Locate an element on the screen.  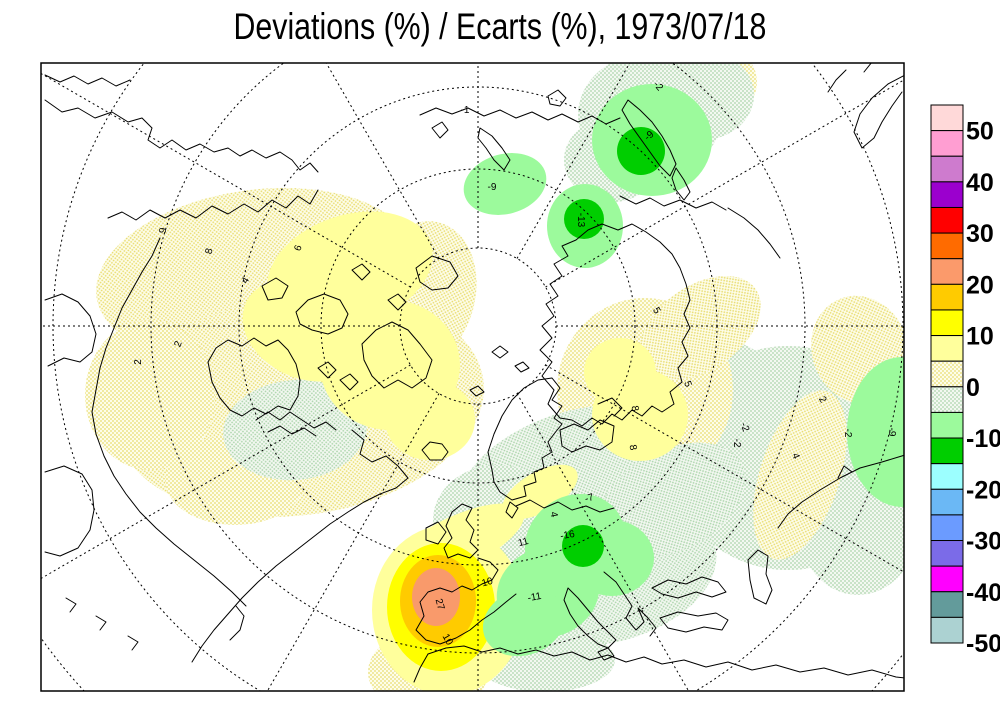
legend-tick-label: -40 is located at coordinates (983, 593).